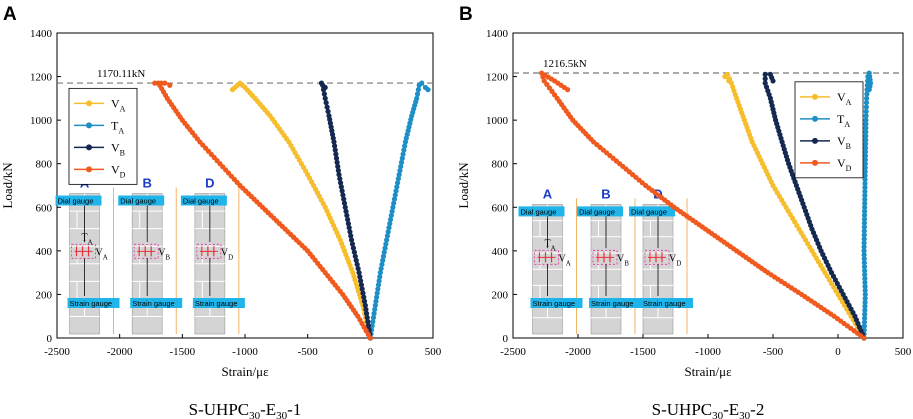 This screenshot has height=419, width=913. Describe the element at coordinates (123, 174) in the screenshot. I see `legend-label-vd-sub: D` at that location.